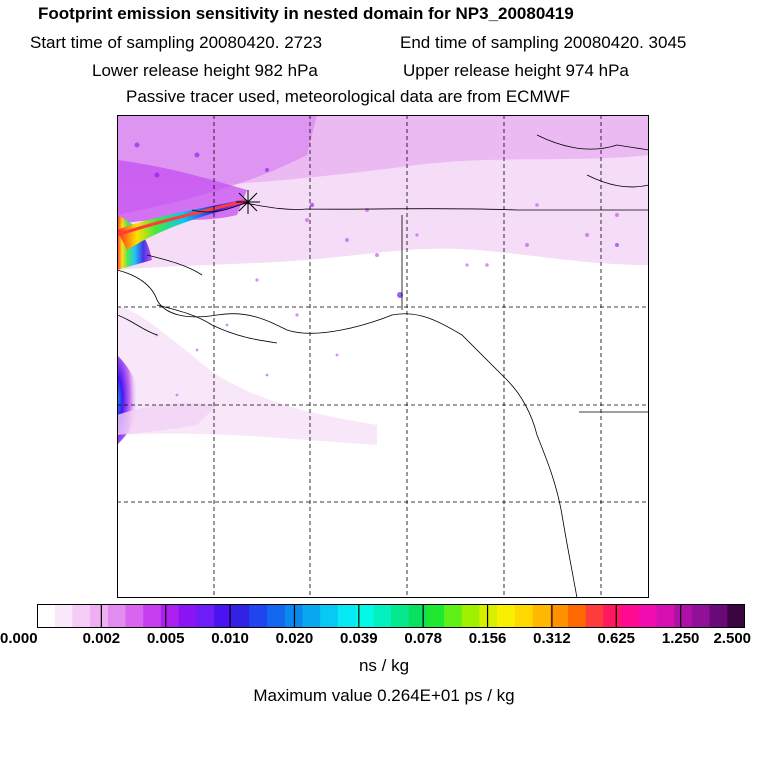  I want to click on colorbar-tick-label: 0.002, so click(101, 638).